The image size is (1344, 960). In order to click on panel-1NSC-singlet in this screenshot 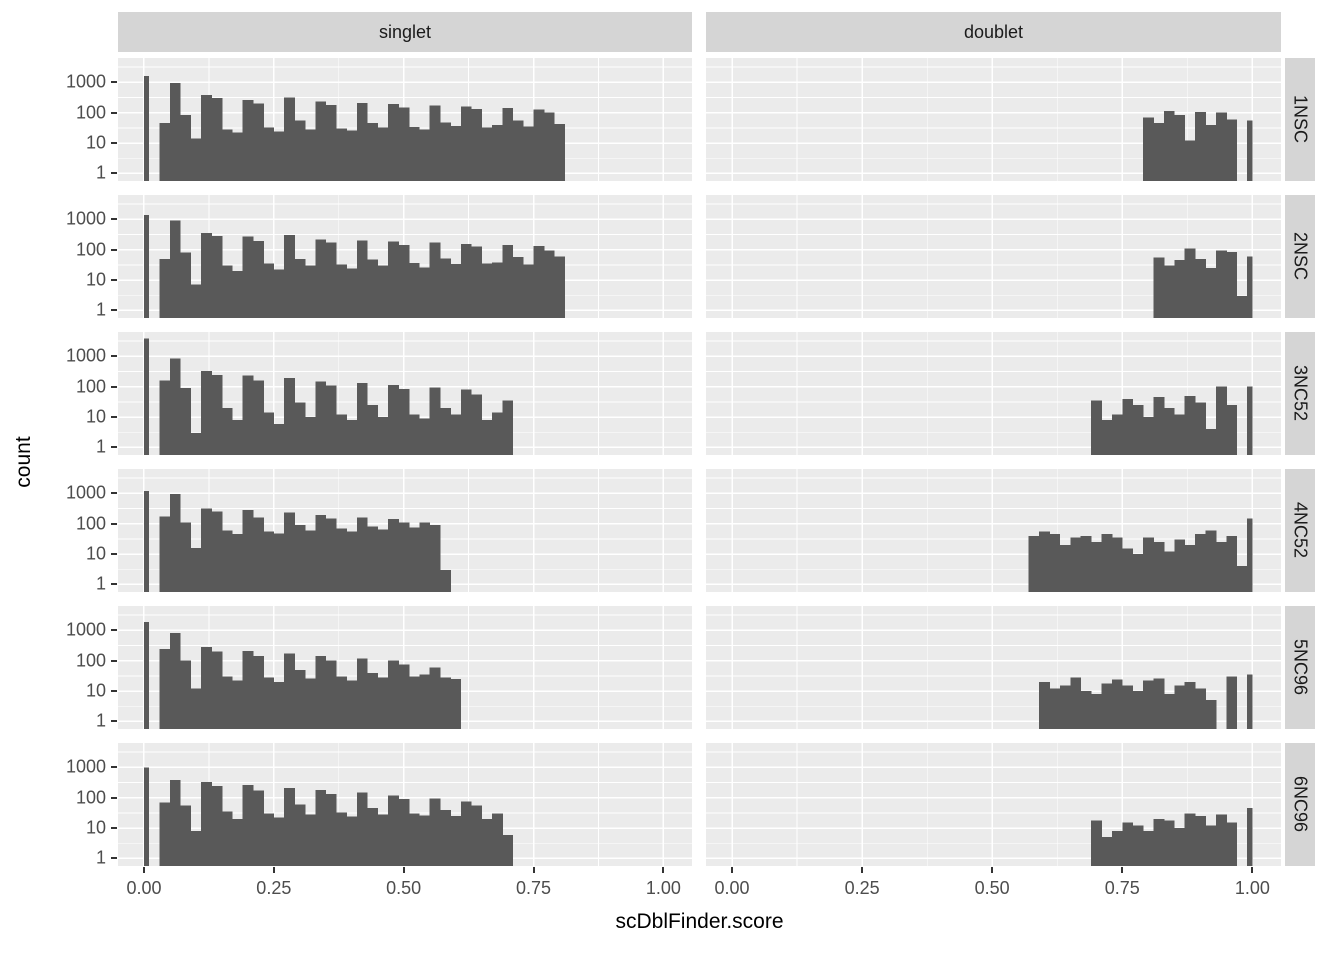, I will do `click(405, 119)`.